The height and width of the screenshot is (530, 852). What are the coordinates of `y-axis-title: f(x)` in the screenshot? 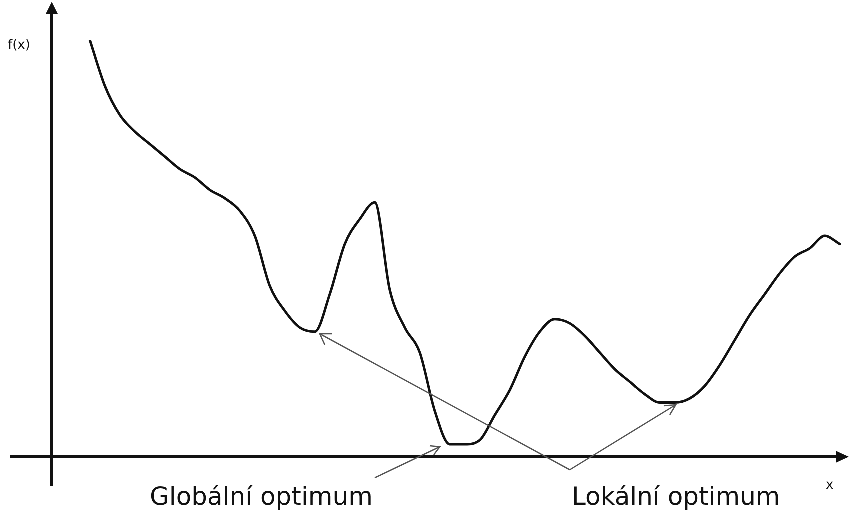 It's located at (19, 45).